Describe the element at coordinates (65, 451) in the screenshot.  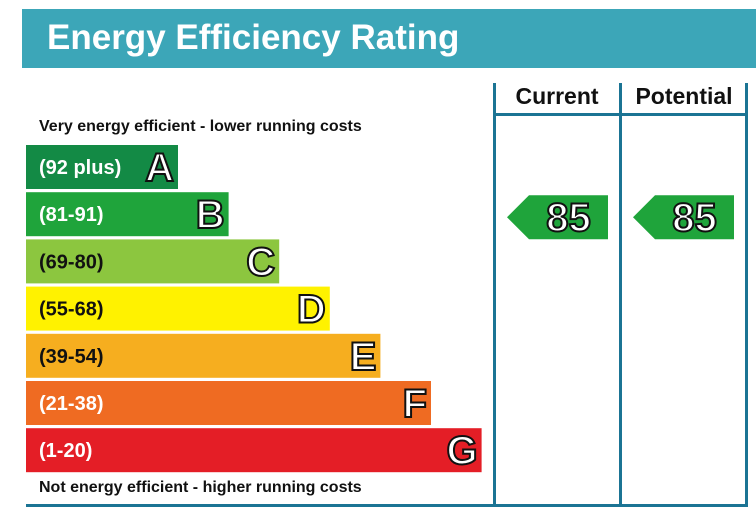
I see `band-range-g: (1-20)` at that location.